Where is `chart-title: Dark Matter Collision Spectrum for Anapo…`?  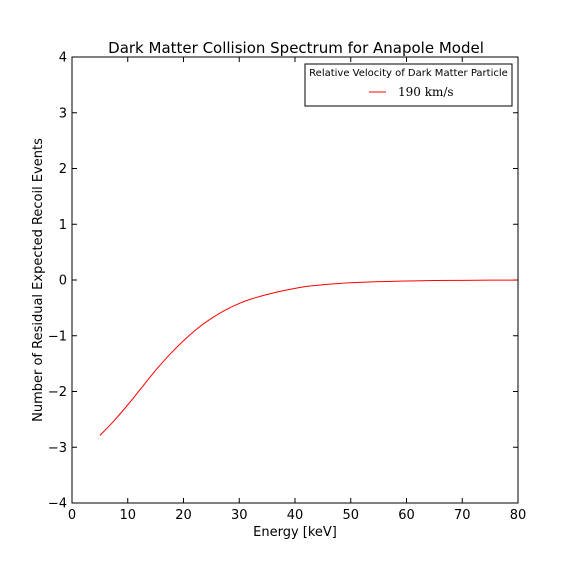
chart-title: Dark Matter Collision Spectrum for Anapo… is located at coordinates (296, 48).